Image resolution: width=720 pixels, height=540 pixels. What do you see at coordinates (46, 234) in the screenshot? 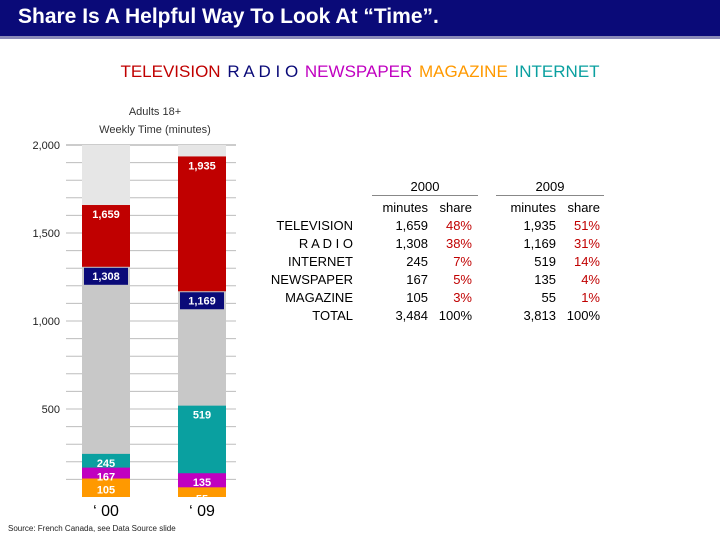
I see `y-tick-label: 1,500` at bounding box center [46, 234].